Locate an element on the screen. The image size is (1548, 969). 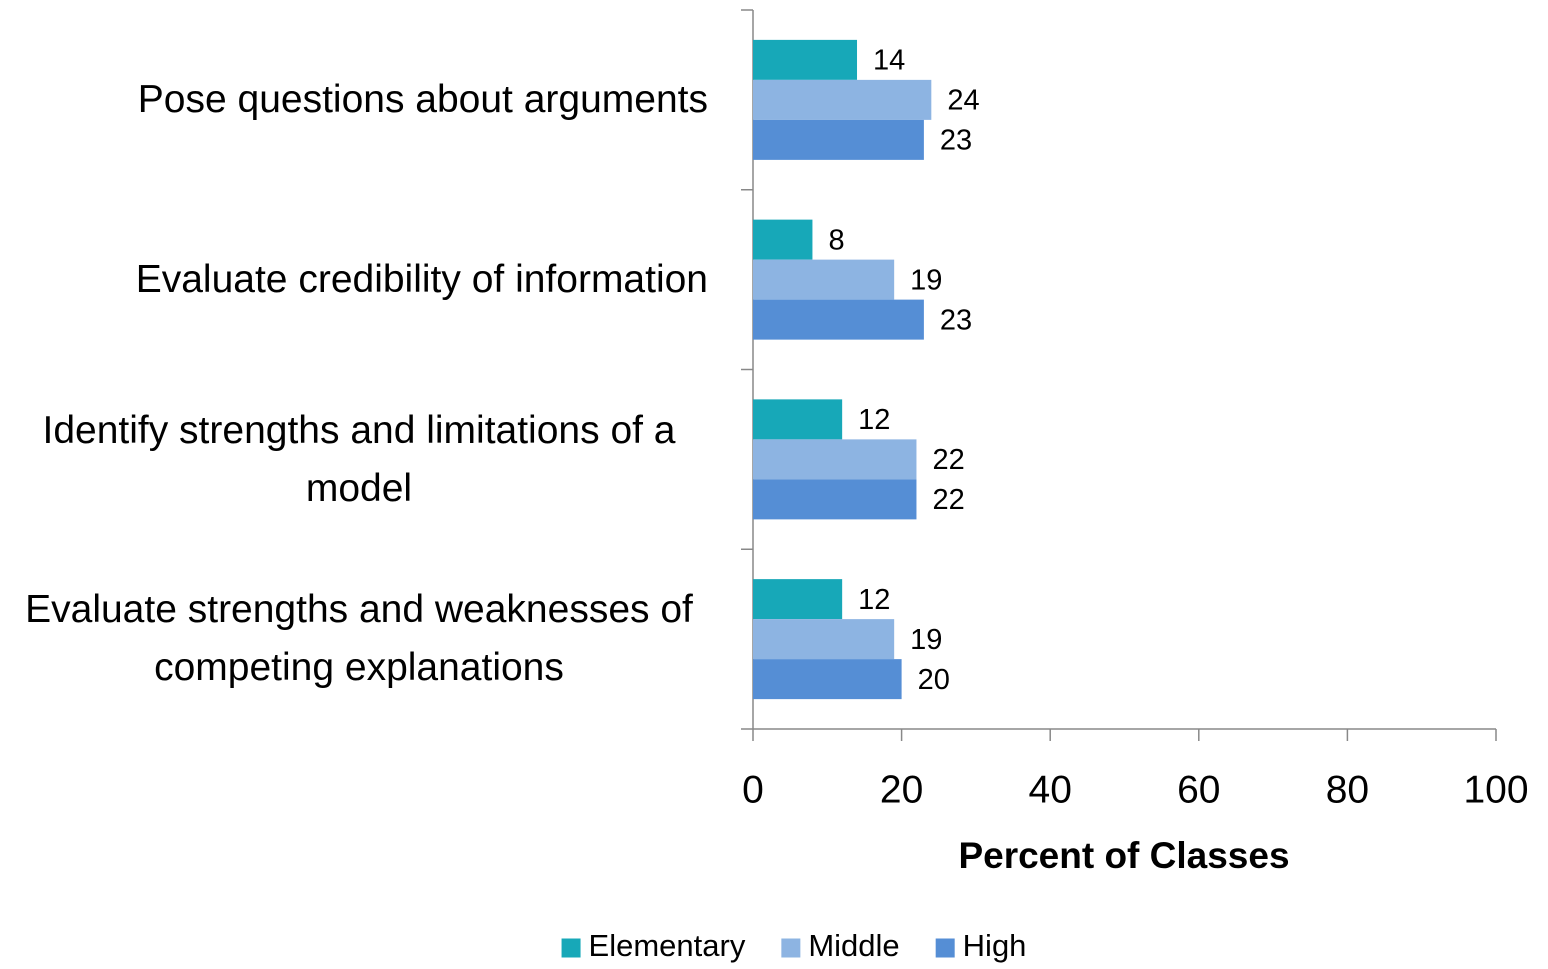
legend-label: Middle is located at coordinates (853, 945).